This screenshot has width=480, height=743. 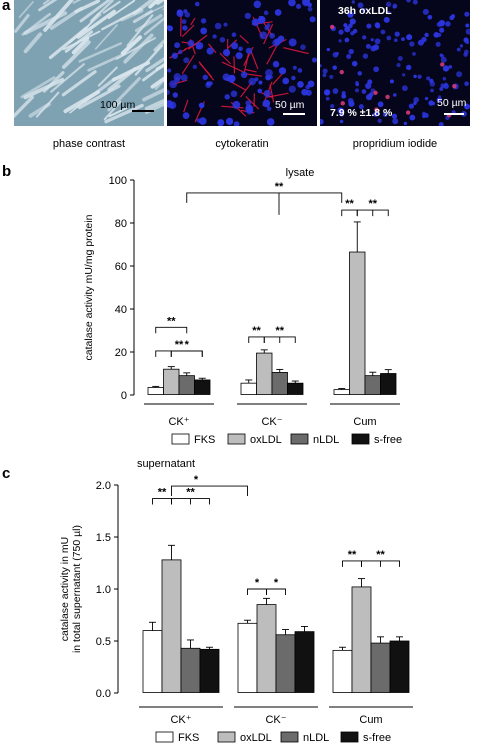 I want to click on category-label: Cum, so click(x=364, y=422).